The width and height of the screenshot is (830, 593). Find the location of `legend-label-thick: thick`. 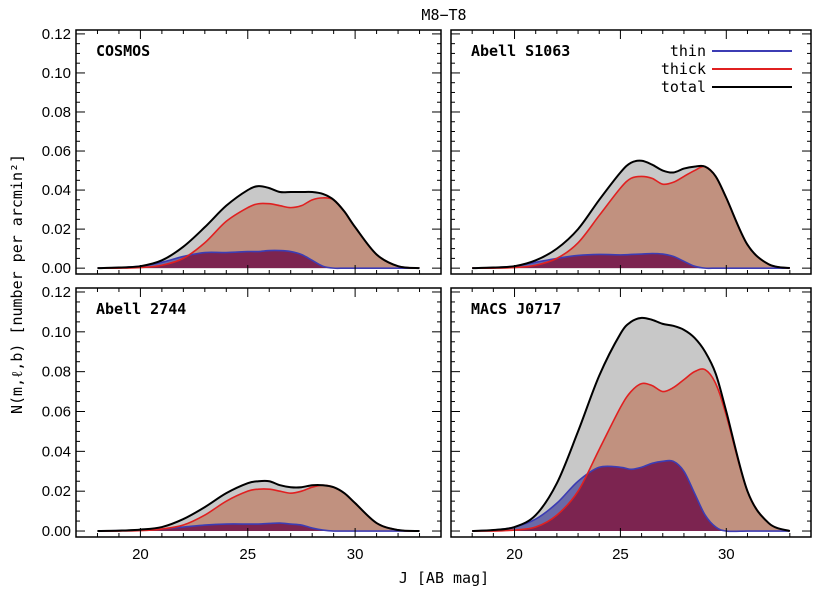

legend-label-thick: thick is located at coordinates (683, 69).